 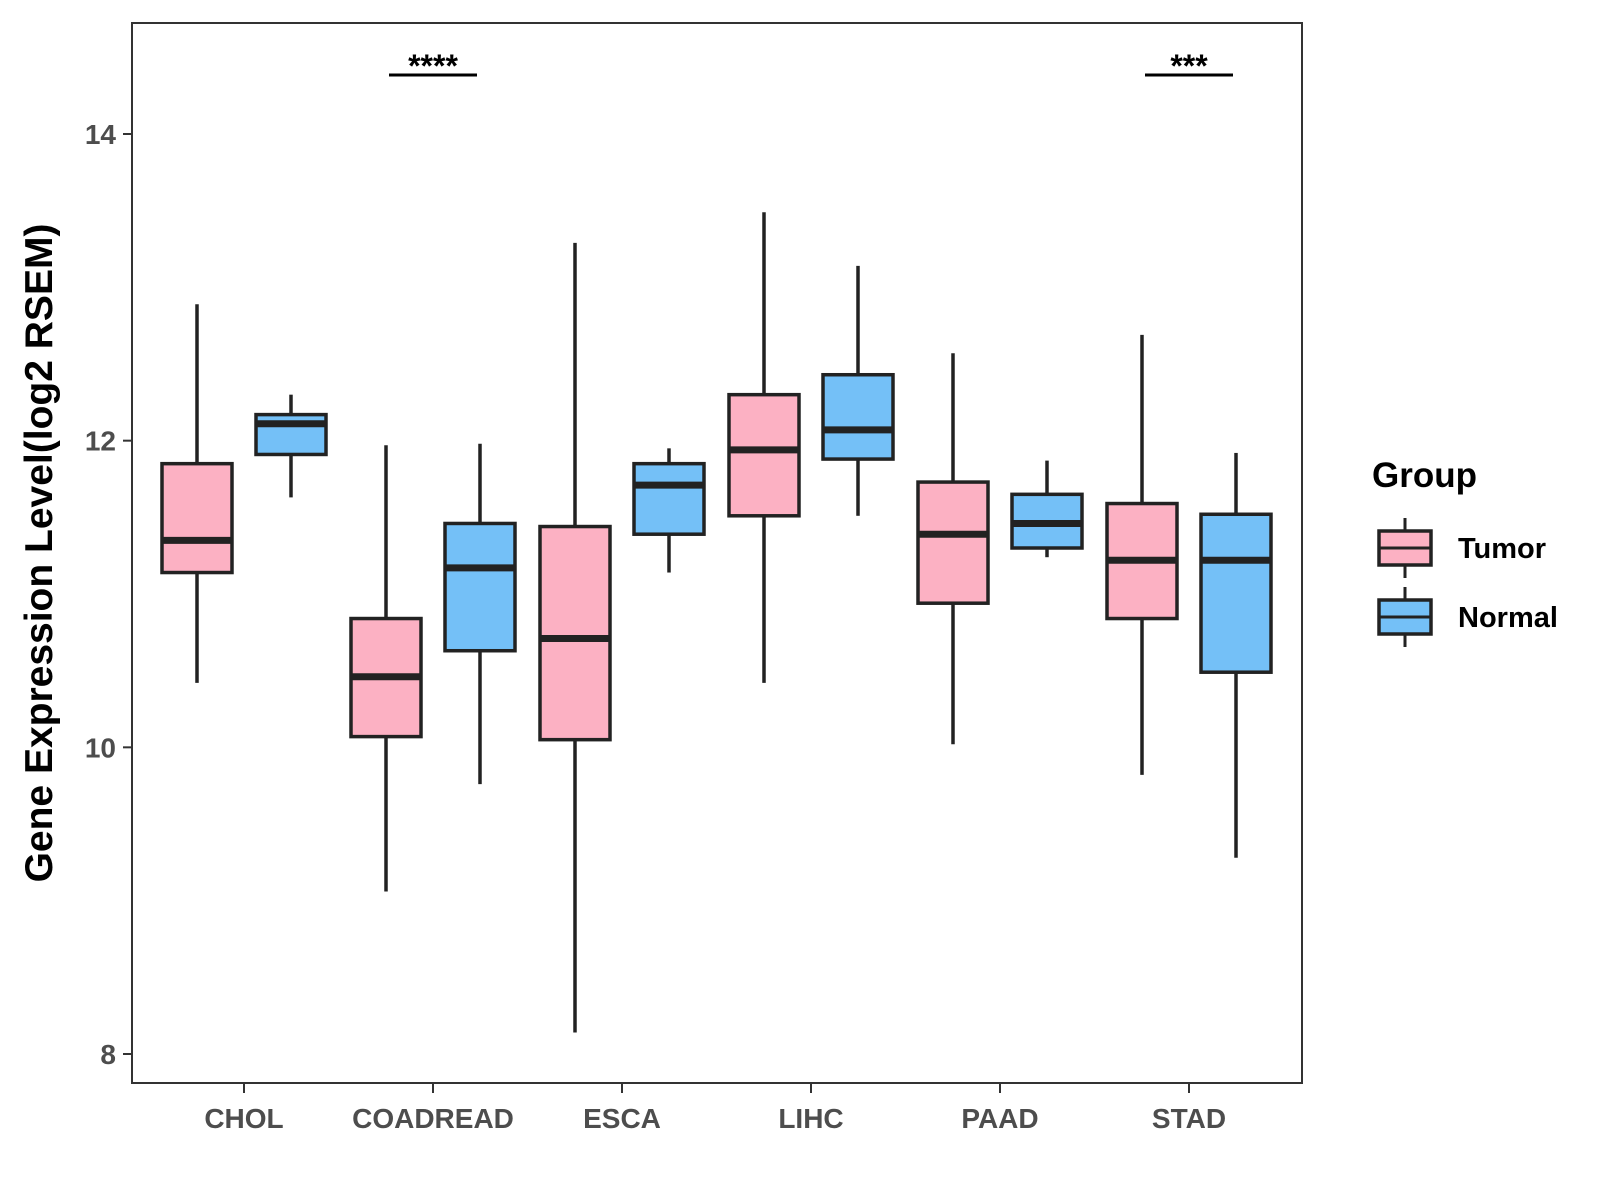 I want to click on significance-annotation: ***, so click(x=1189, y=66).